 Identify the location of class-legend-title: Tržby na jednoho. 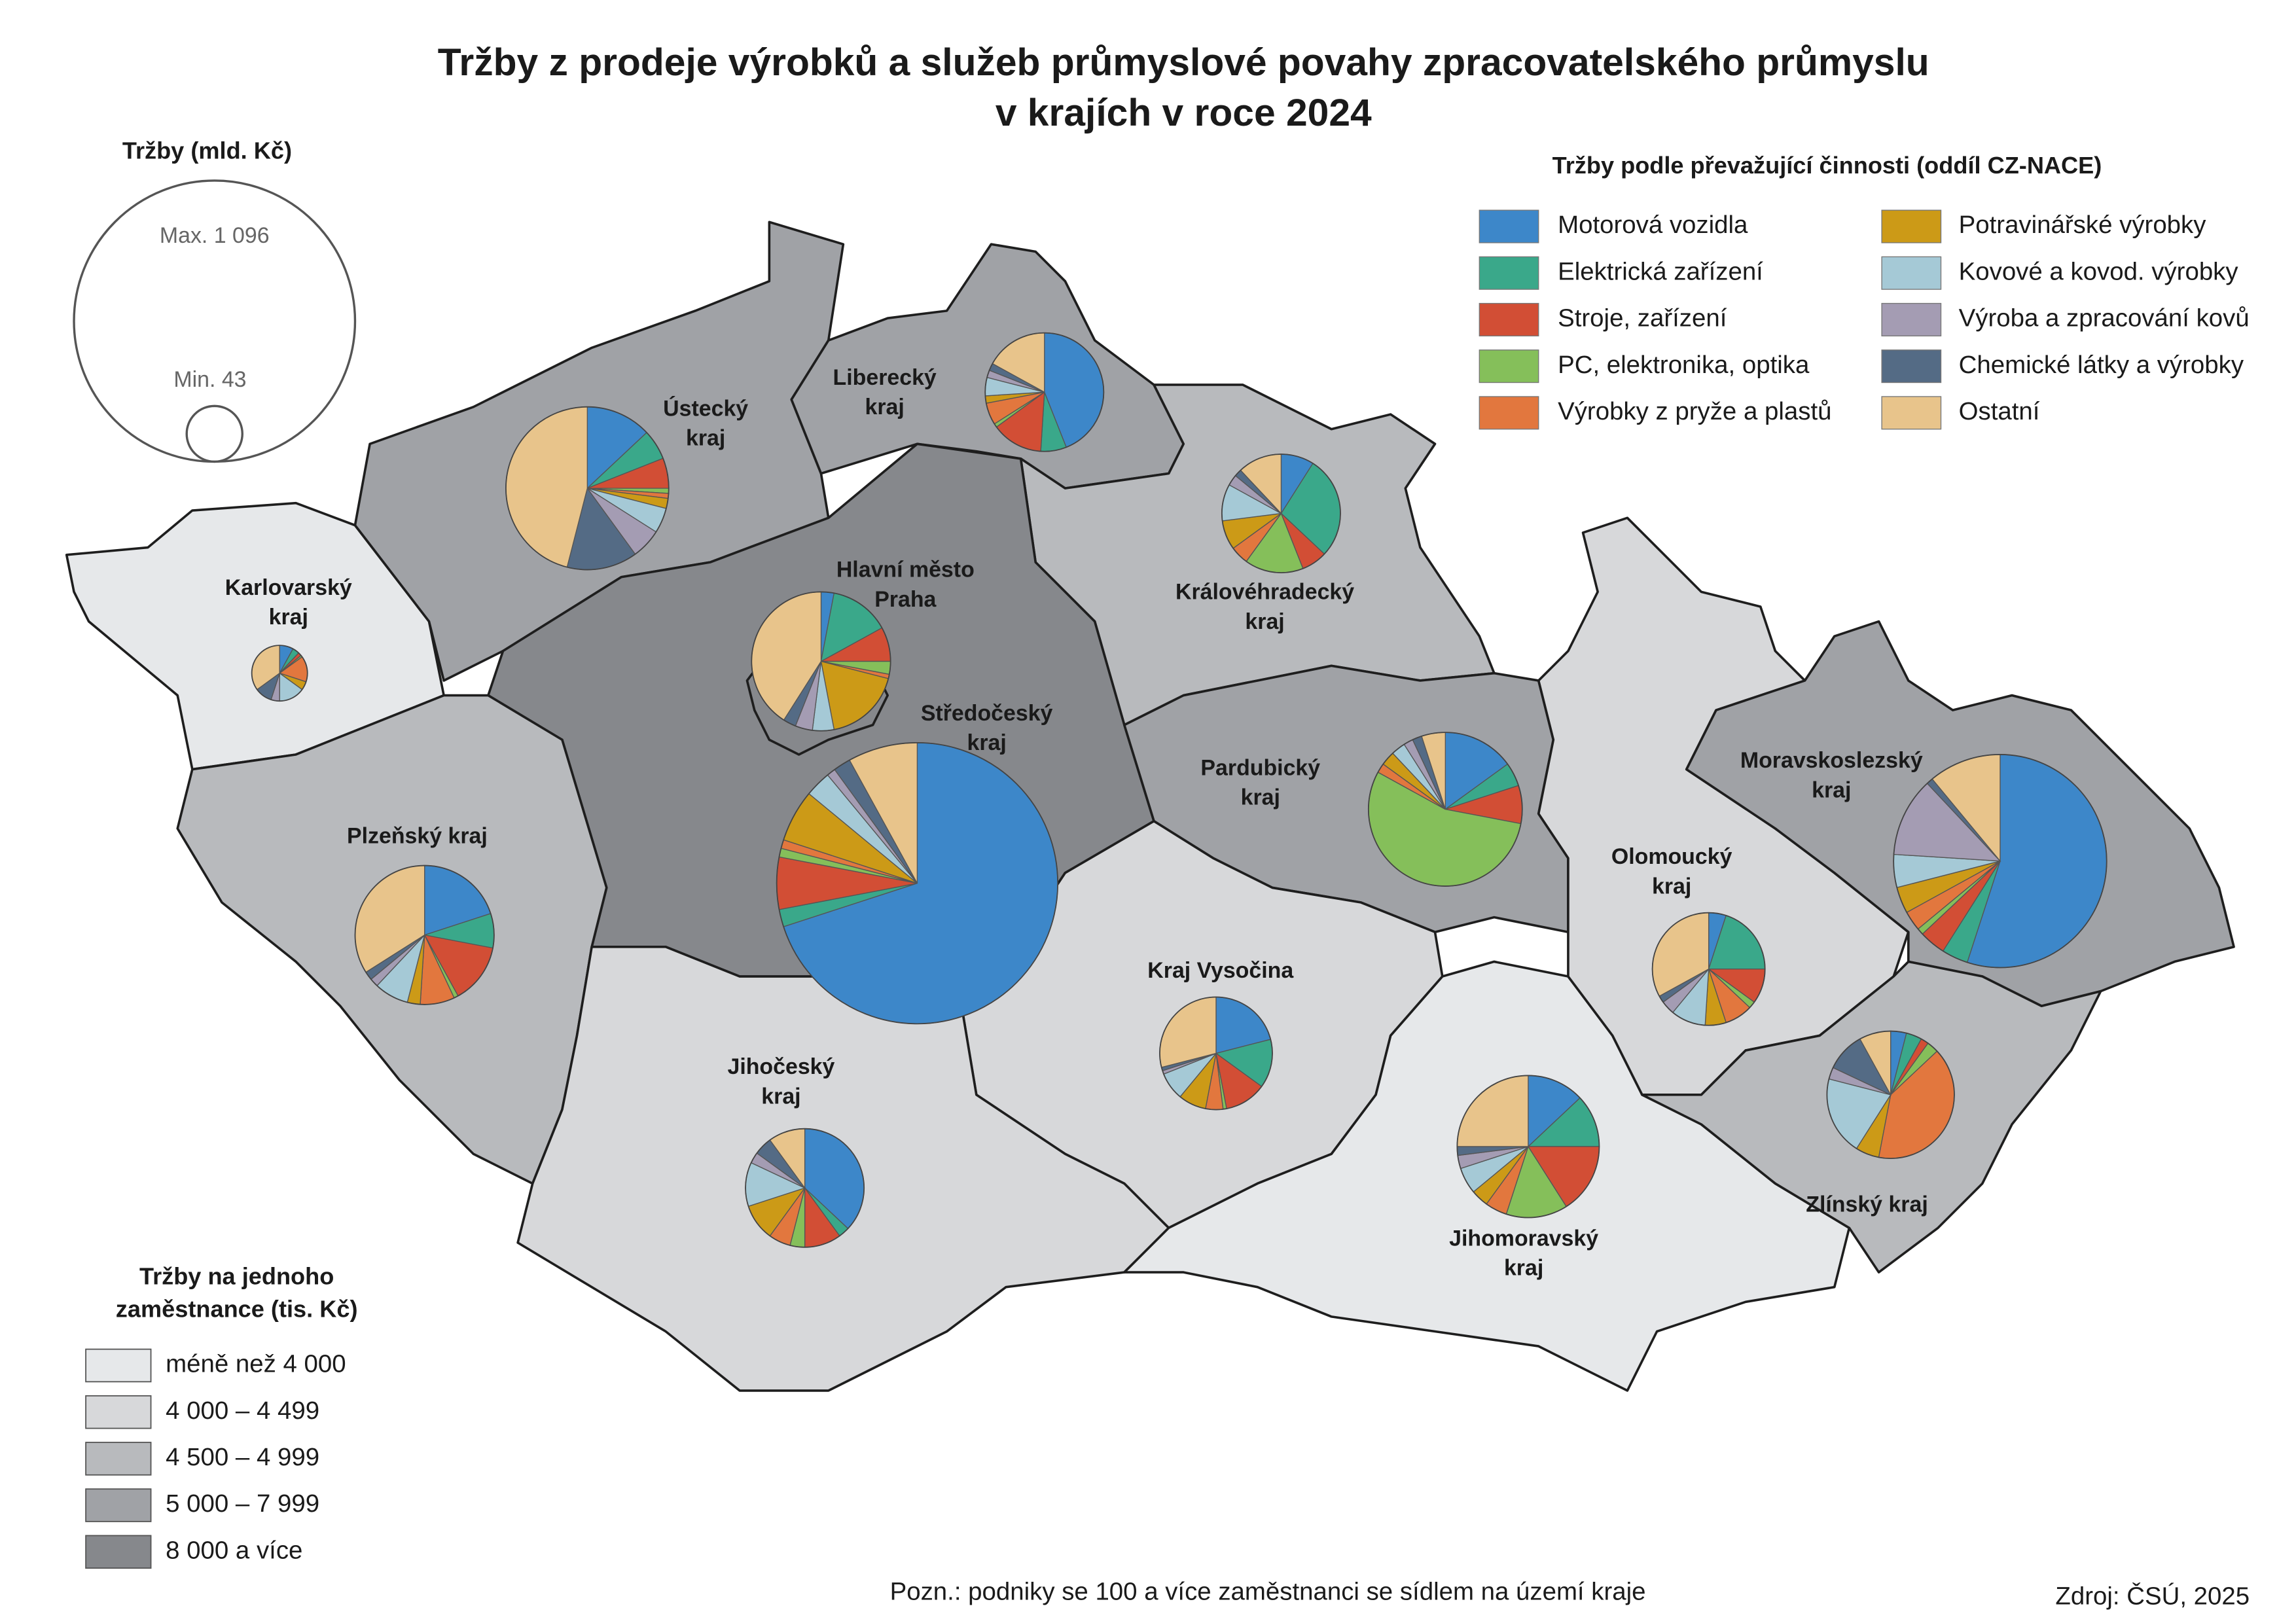
(236, 1276).